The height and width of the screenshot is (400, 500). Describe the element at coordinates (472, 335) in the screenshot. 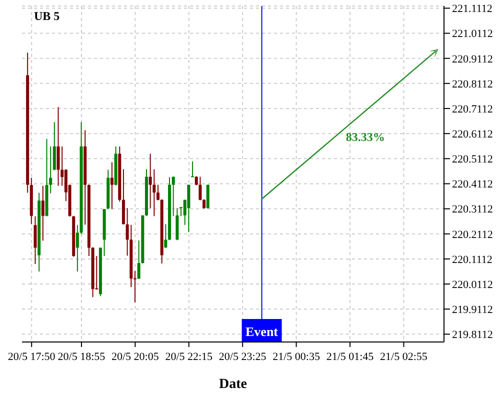

I see `y-tick-label: 219.8112` at that location.